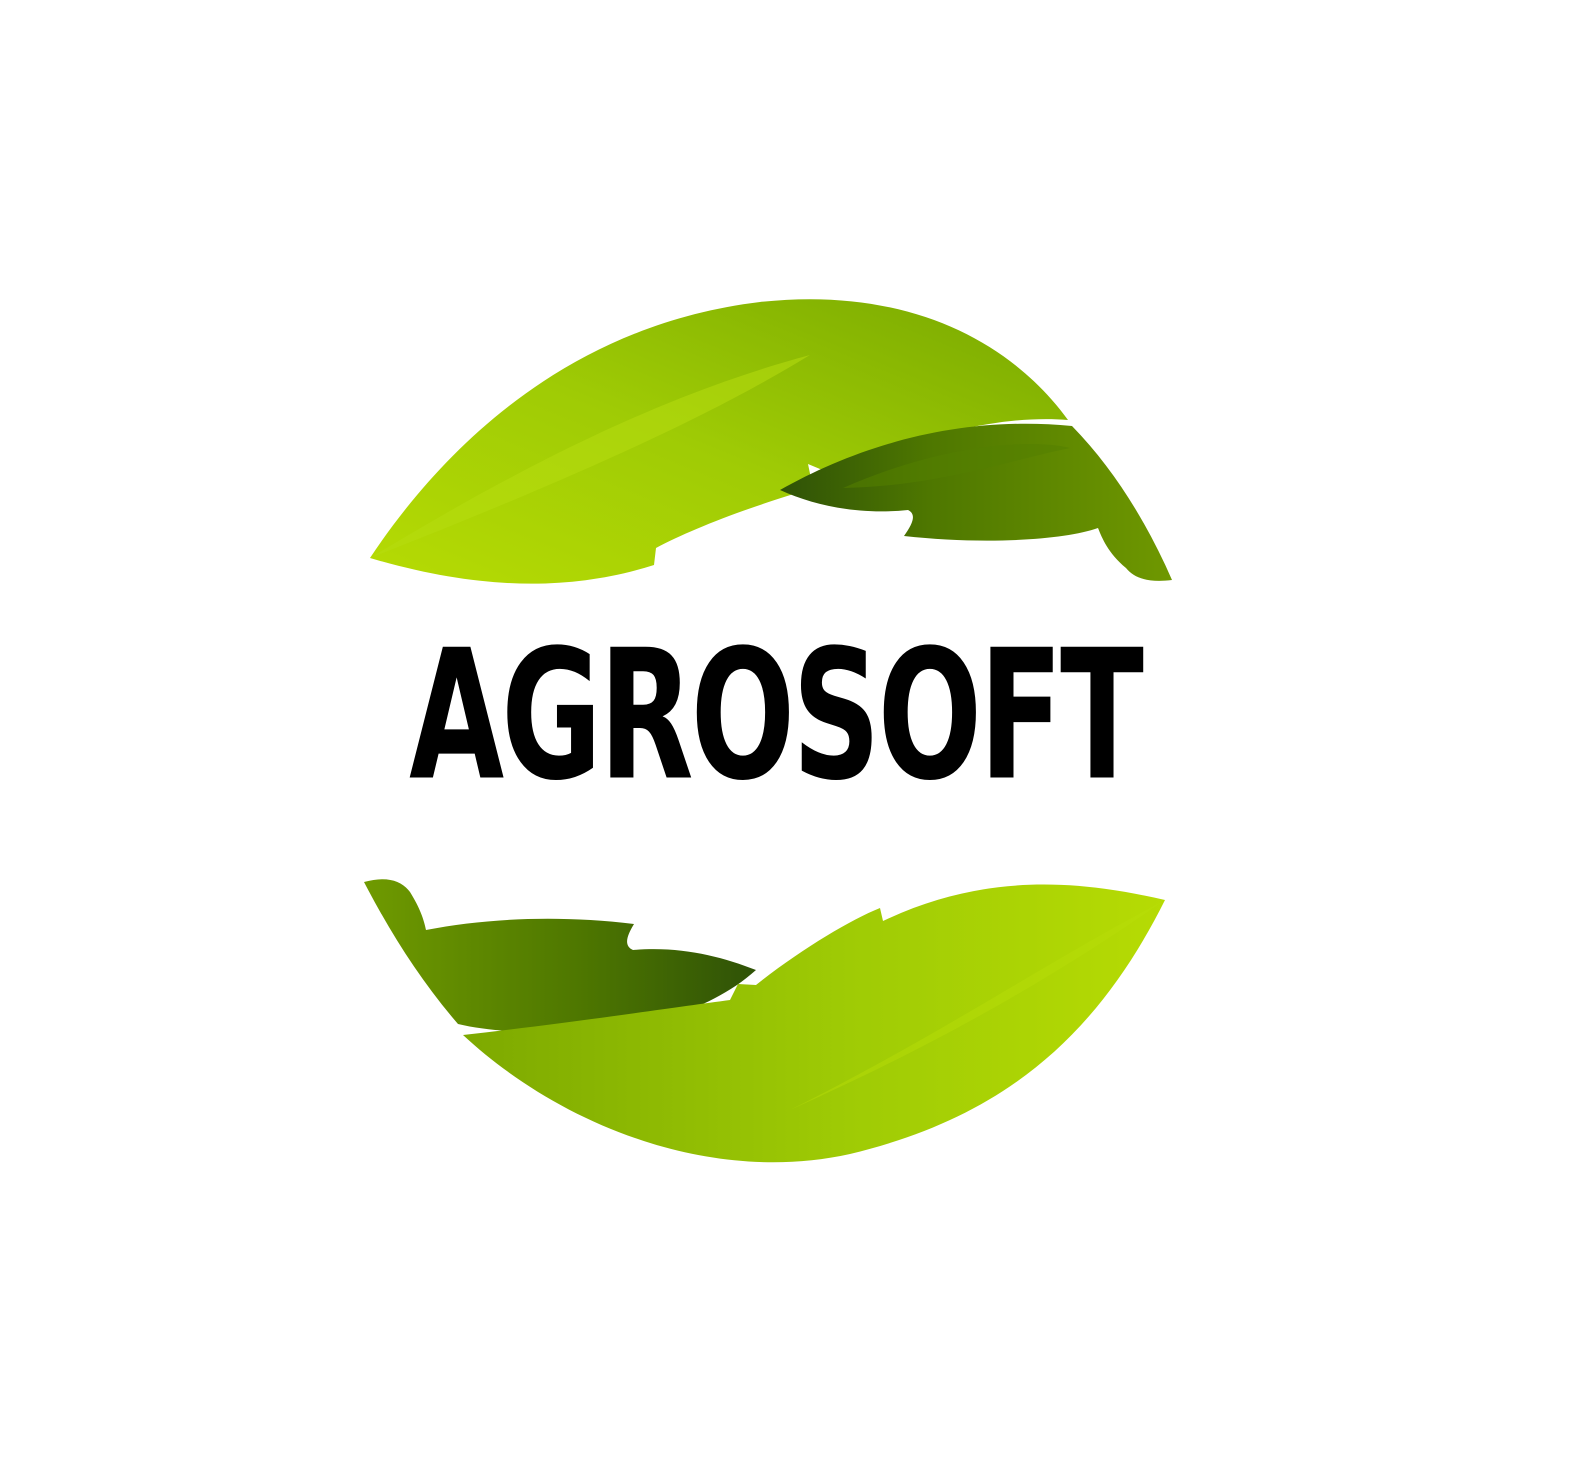  I want to click on top-light-leaf, so click(719, 441).